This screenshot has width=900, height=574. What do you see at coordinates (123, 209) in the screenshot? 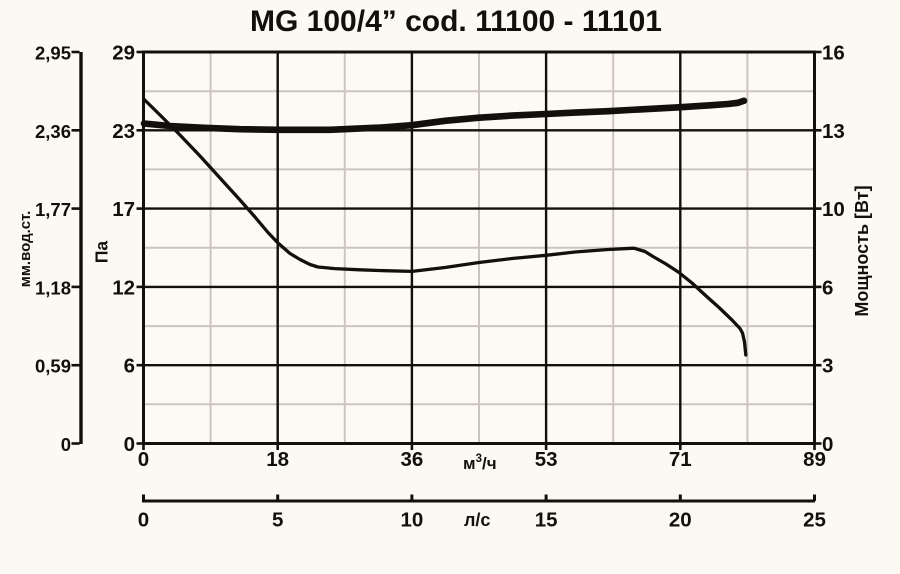
I see `svg-text: 17` at bounding box center [123, 209].